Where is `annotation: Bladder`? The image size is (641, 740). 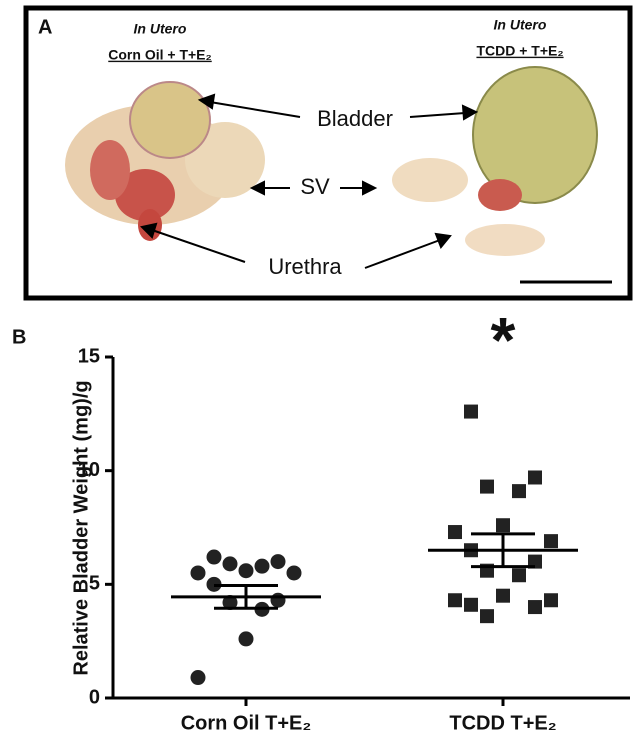
annotation: Bladder is located at coordinates (355, 118).